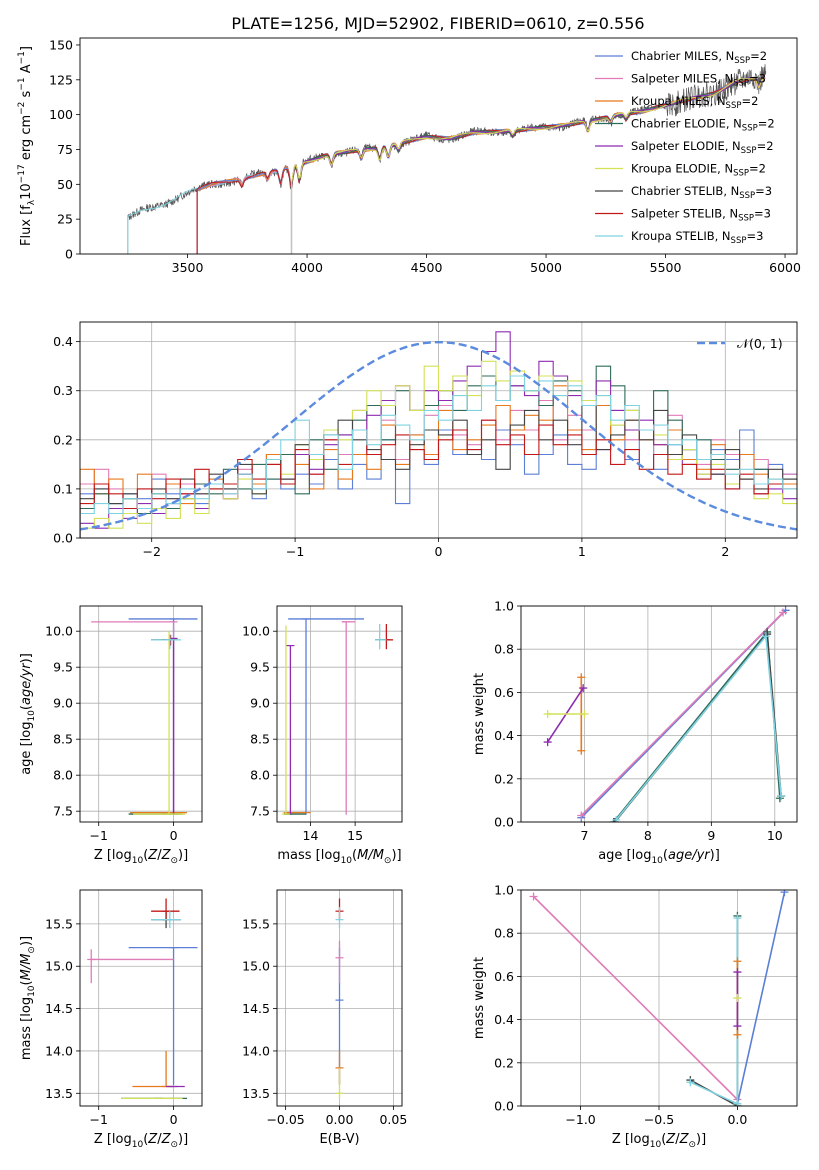 Image resolution: width=819 pixels, height=1170 pixels. Describe the element at coordinates (546, 267) in the screenshot. I see `spectrum-xtick-label: 5000` at that location.